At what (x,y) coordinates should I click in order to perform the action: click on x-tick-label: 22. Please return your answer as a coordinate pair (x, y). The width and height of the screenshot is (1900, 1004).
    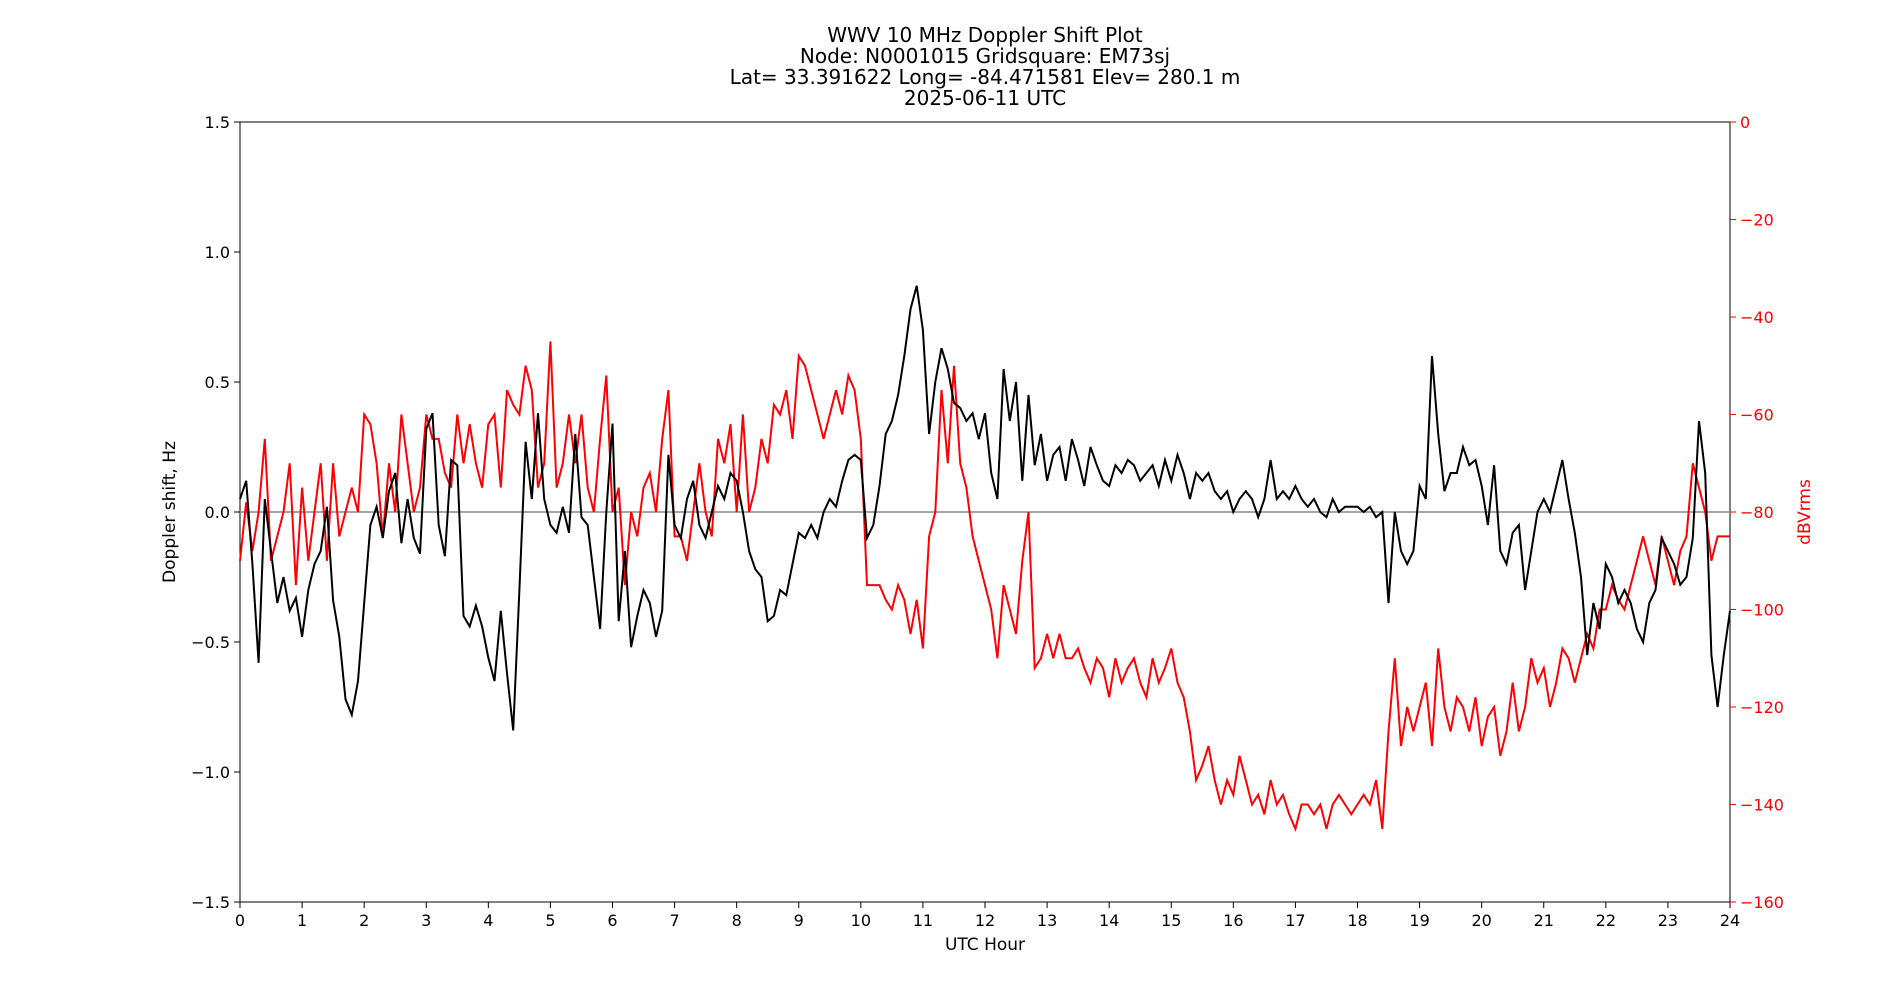
    Looking at the image, I should click on (1606, 920).